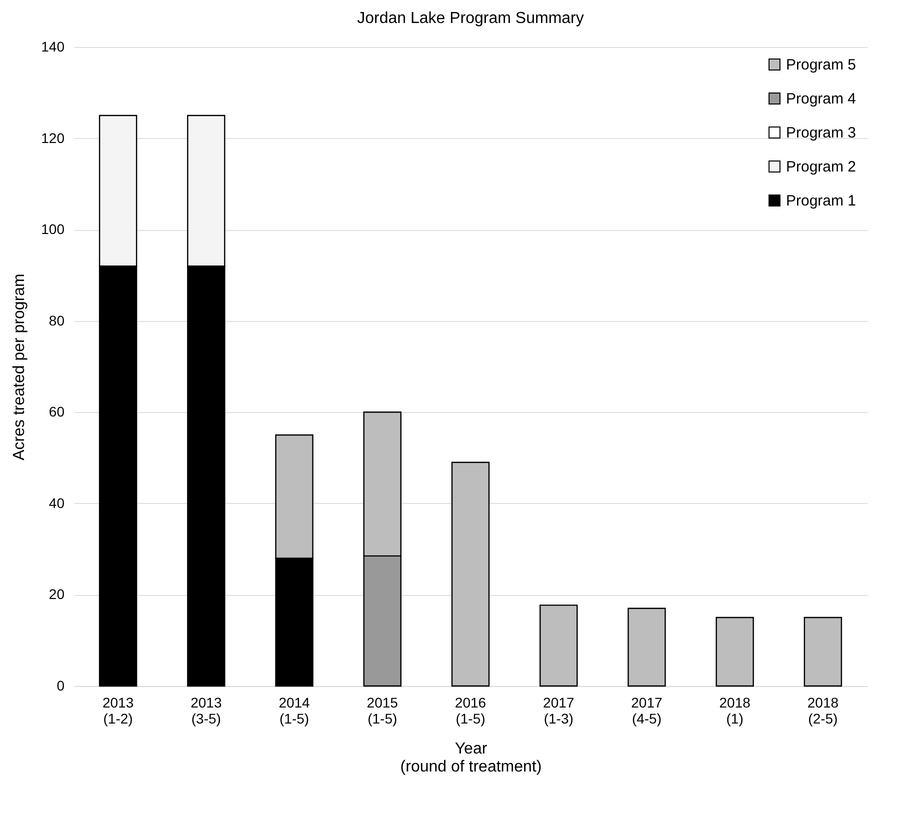 The image size is (917, 832). Describe the element at coordinates (823, 710) in the screenshot. I see `x-tick-label: 2018 (2-5)` at that location.